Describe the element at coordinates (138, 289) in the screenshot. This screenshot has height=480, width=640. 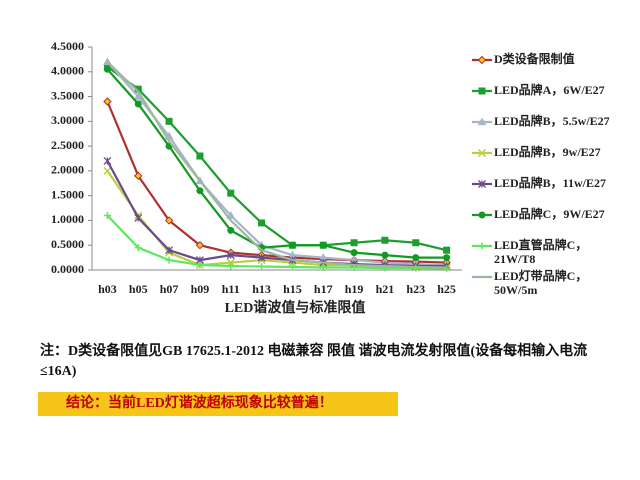
I see `x-tick-label: h05` at that location.